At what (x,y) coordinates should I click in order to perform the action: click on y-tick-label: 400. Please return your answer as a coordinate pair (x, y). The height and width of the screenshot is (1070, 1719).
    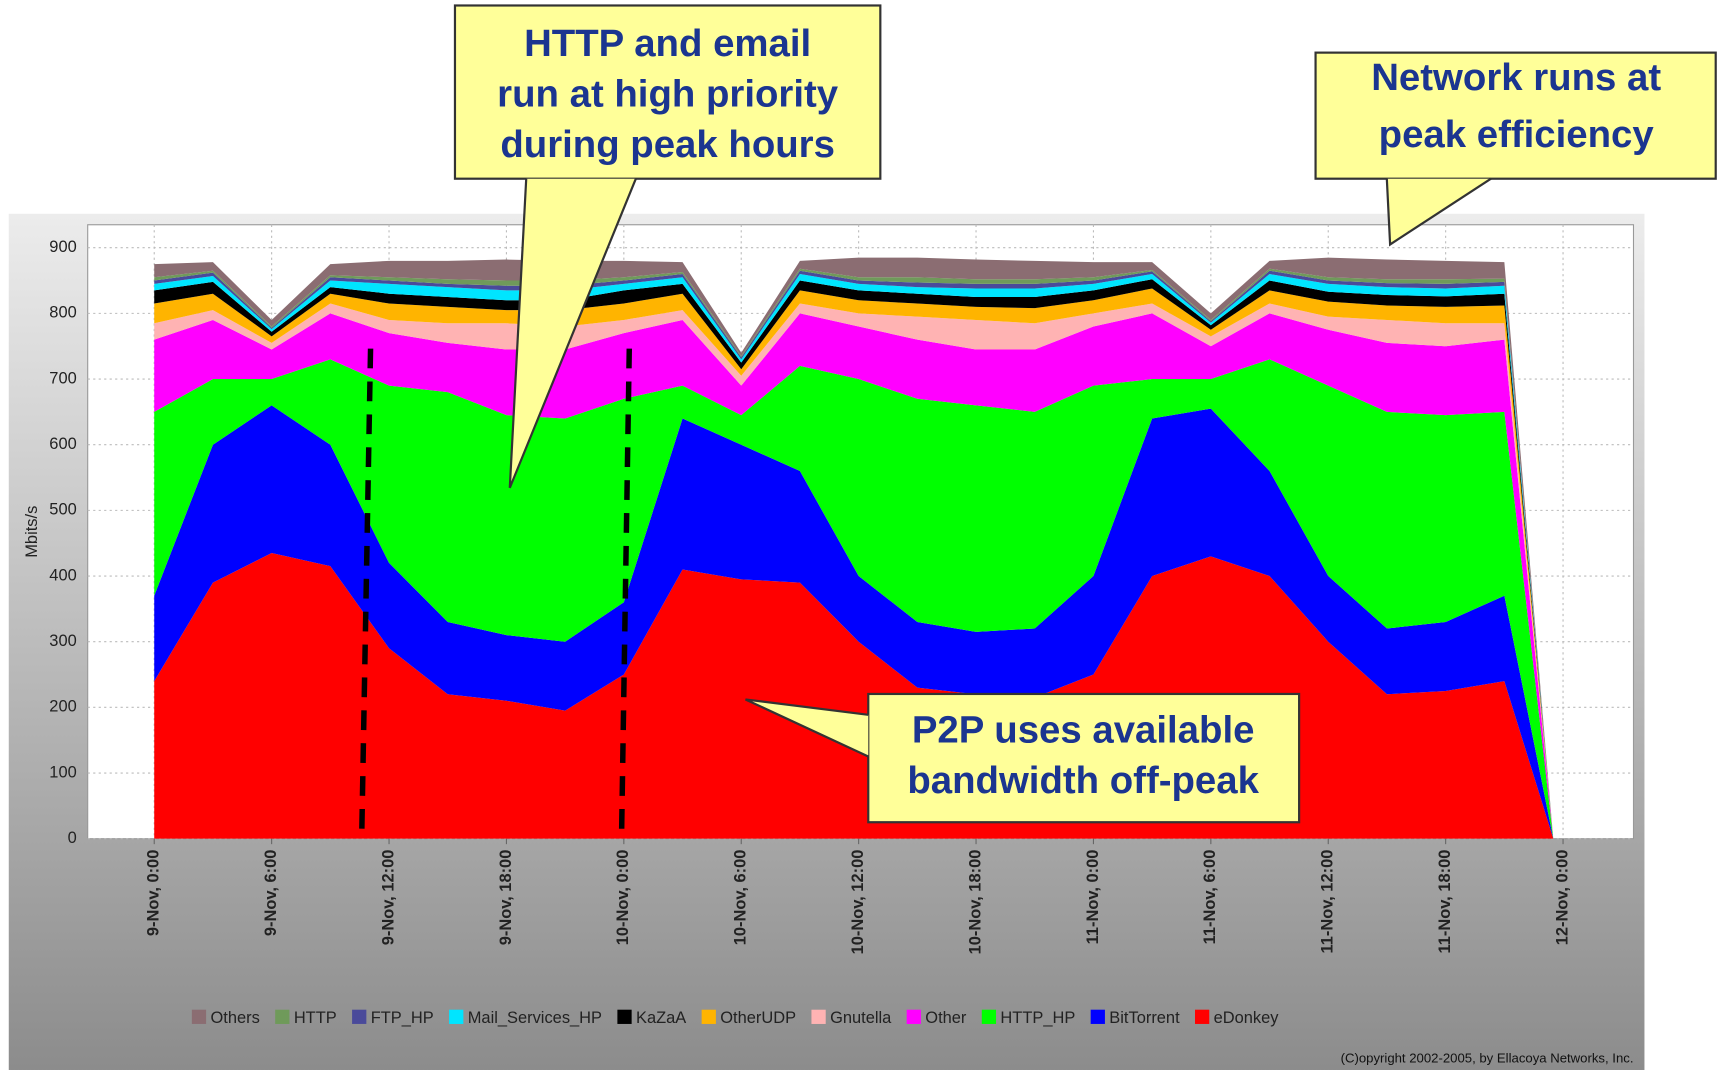
    Looking at the image, I should click on (62, 575).